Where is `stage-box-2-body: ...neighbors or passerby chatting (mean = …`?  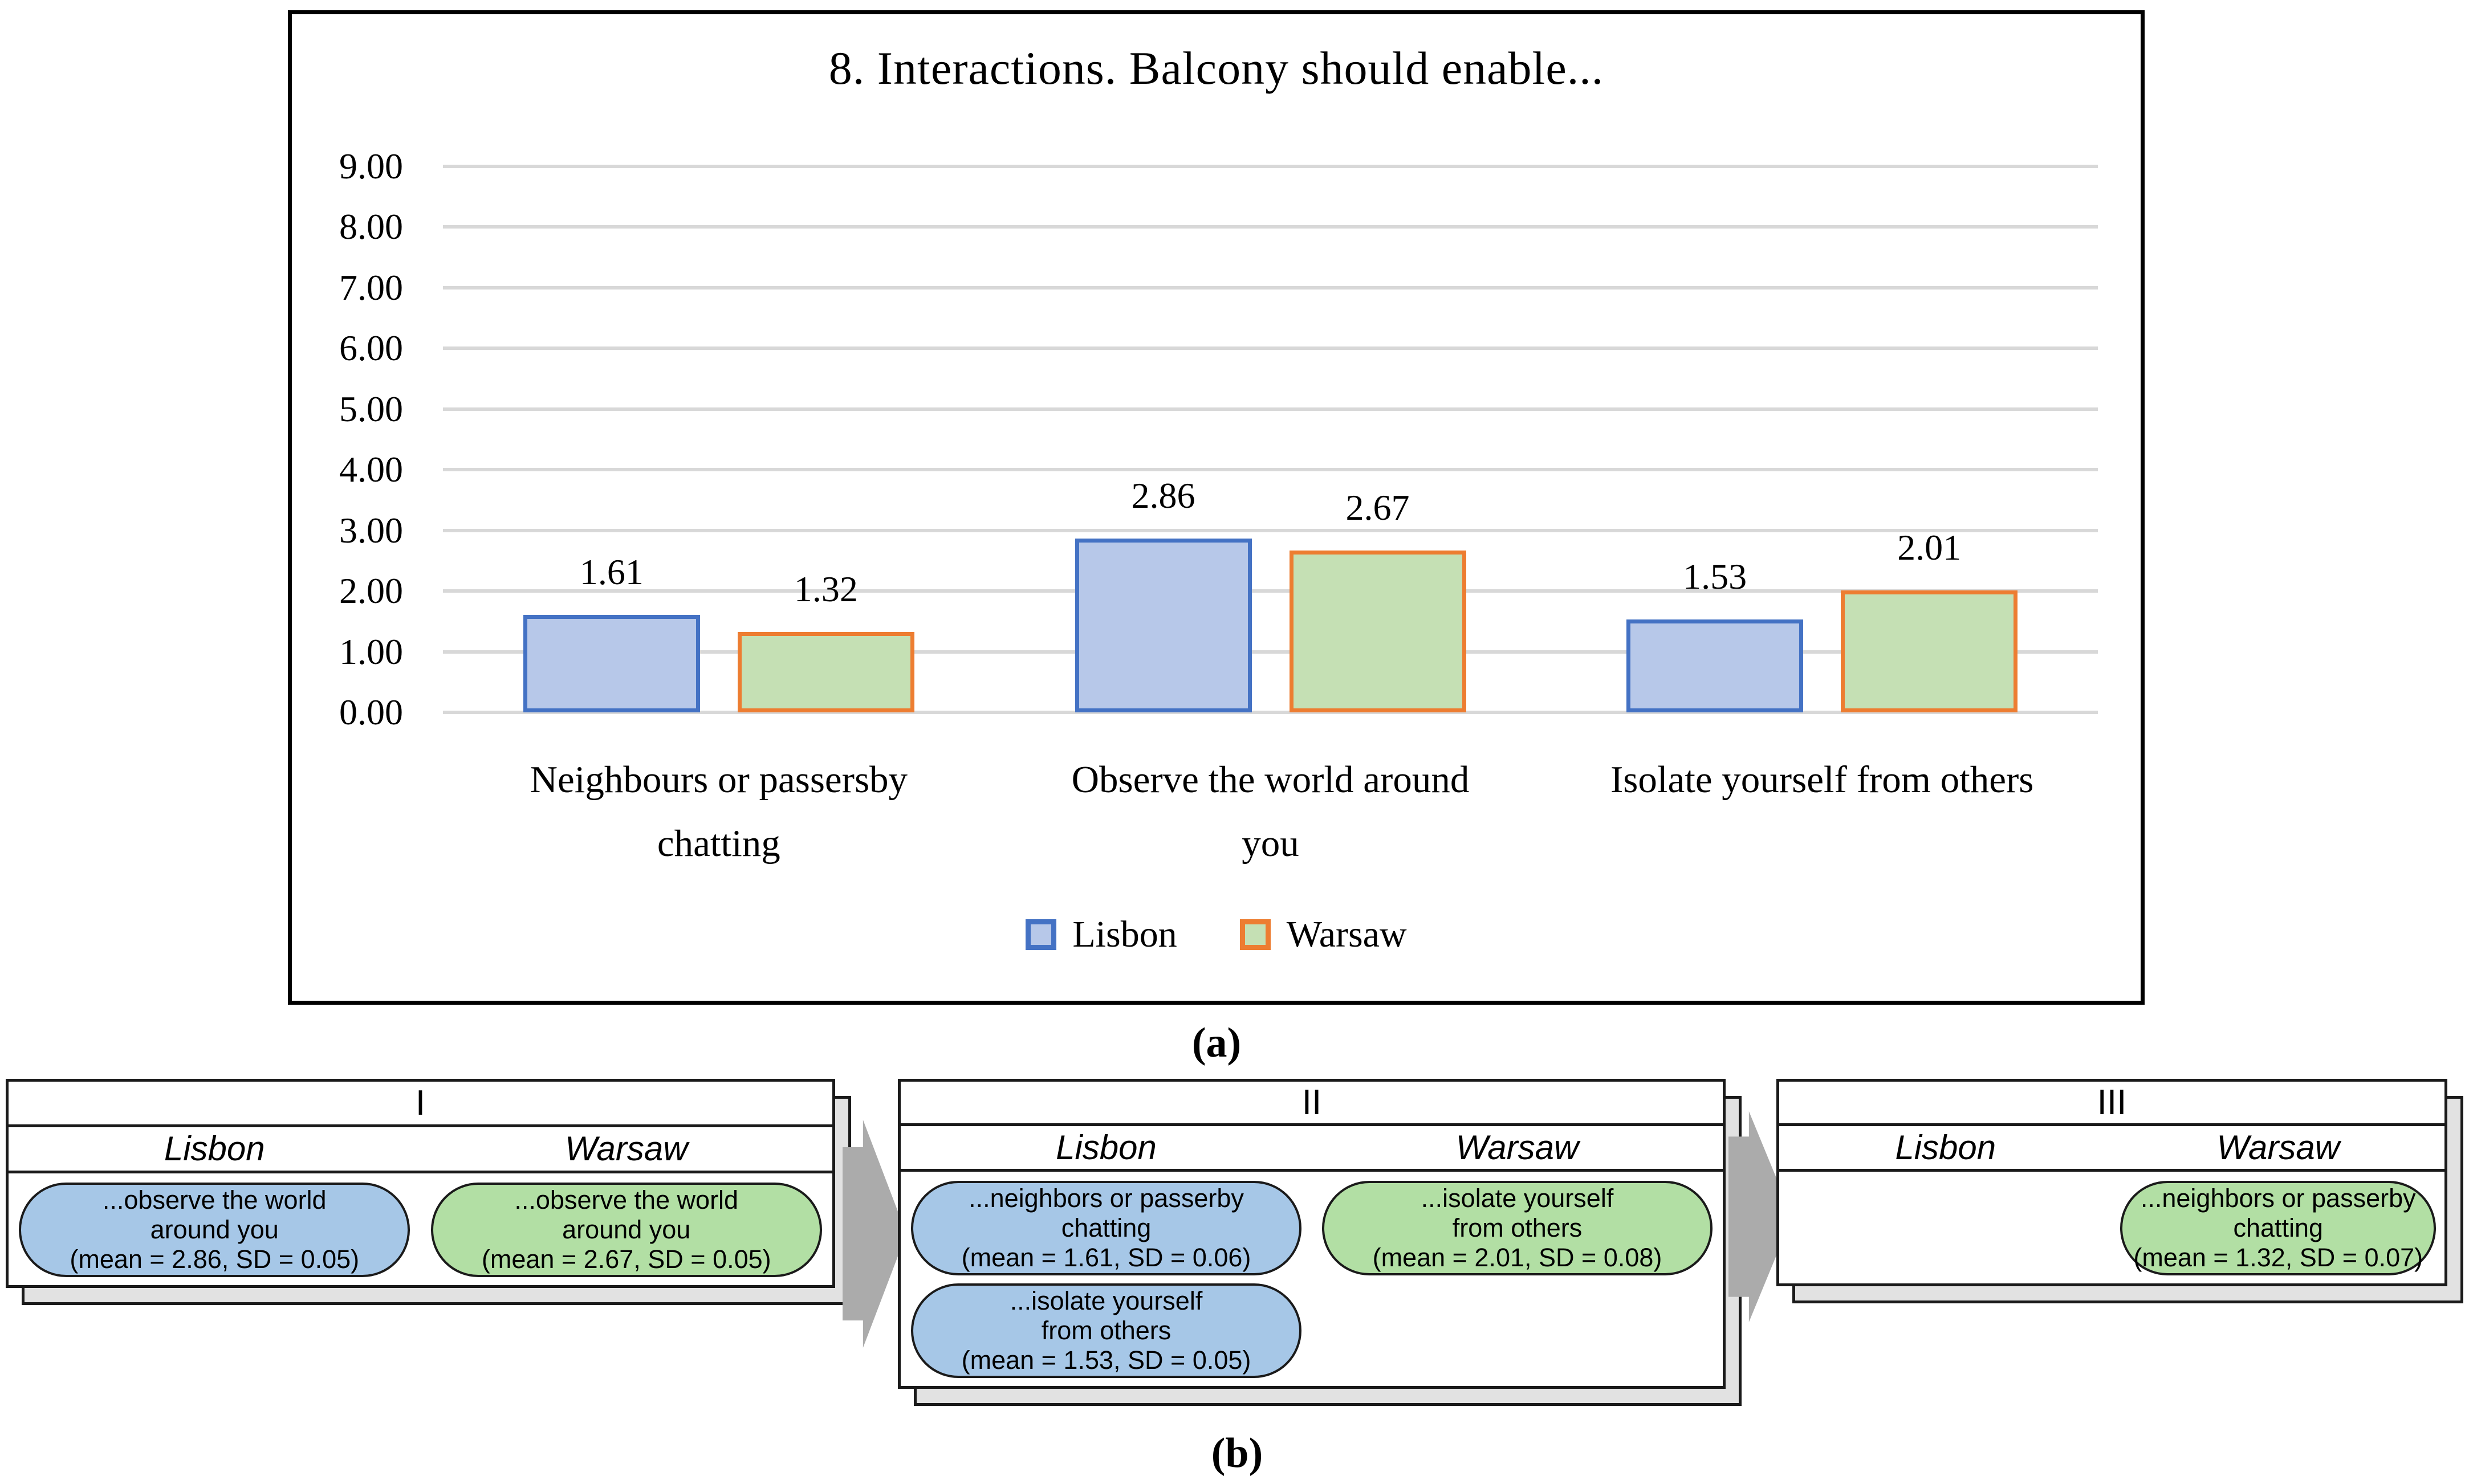 stage-box-2-body: ...neighbors or passerby chatting (mean = … is located at coordinates (1312, 1279).